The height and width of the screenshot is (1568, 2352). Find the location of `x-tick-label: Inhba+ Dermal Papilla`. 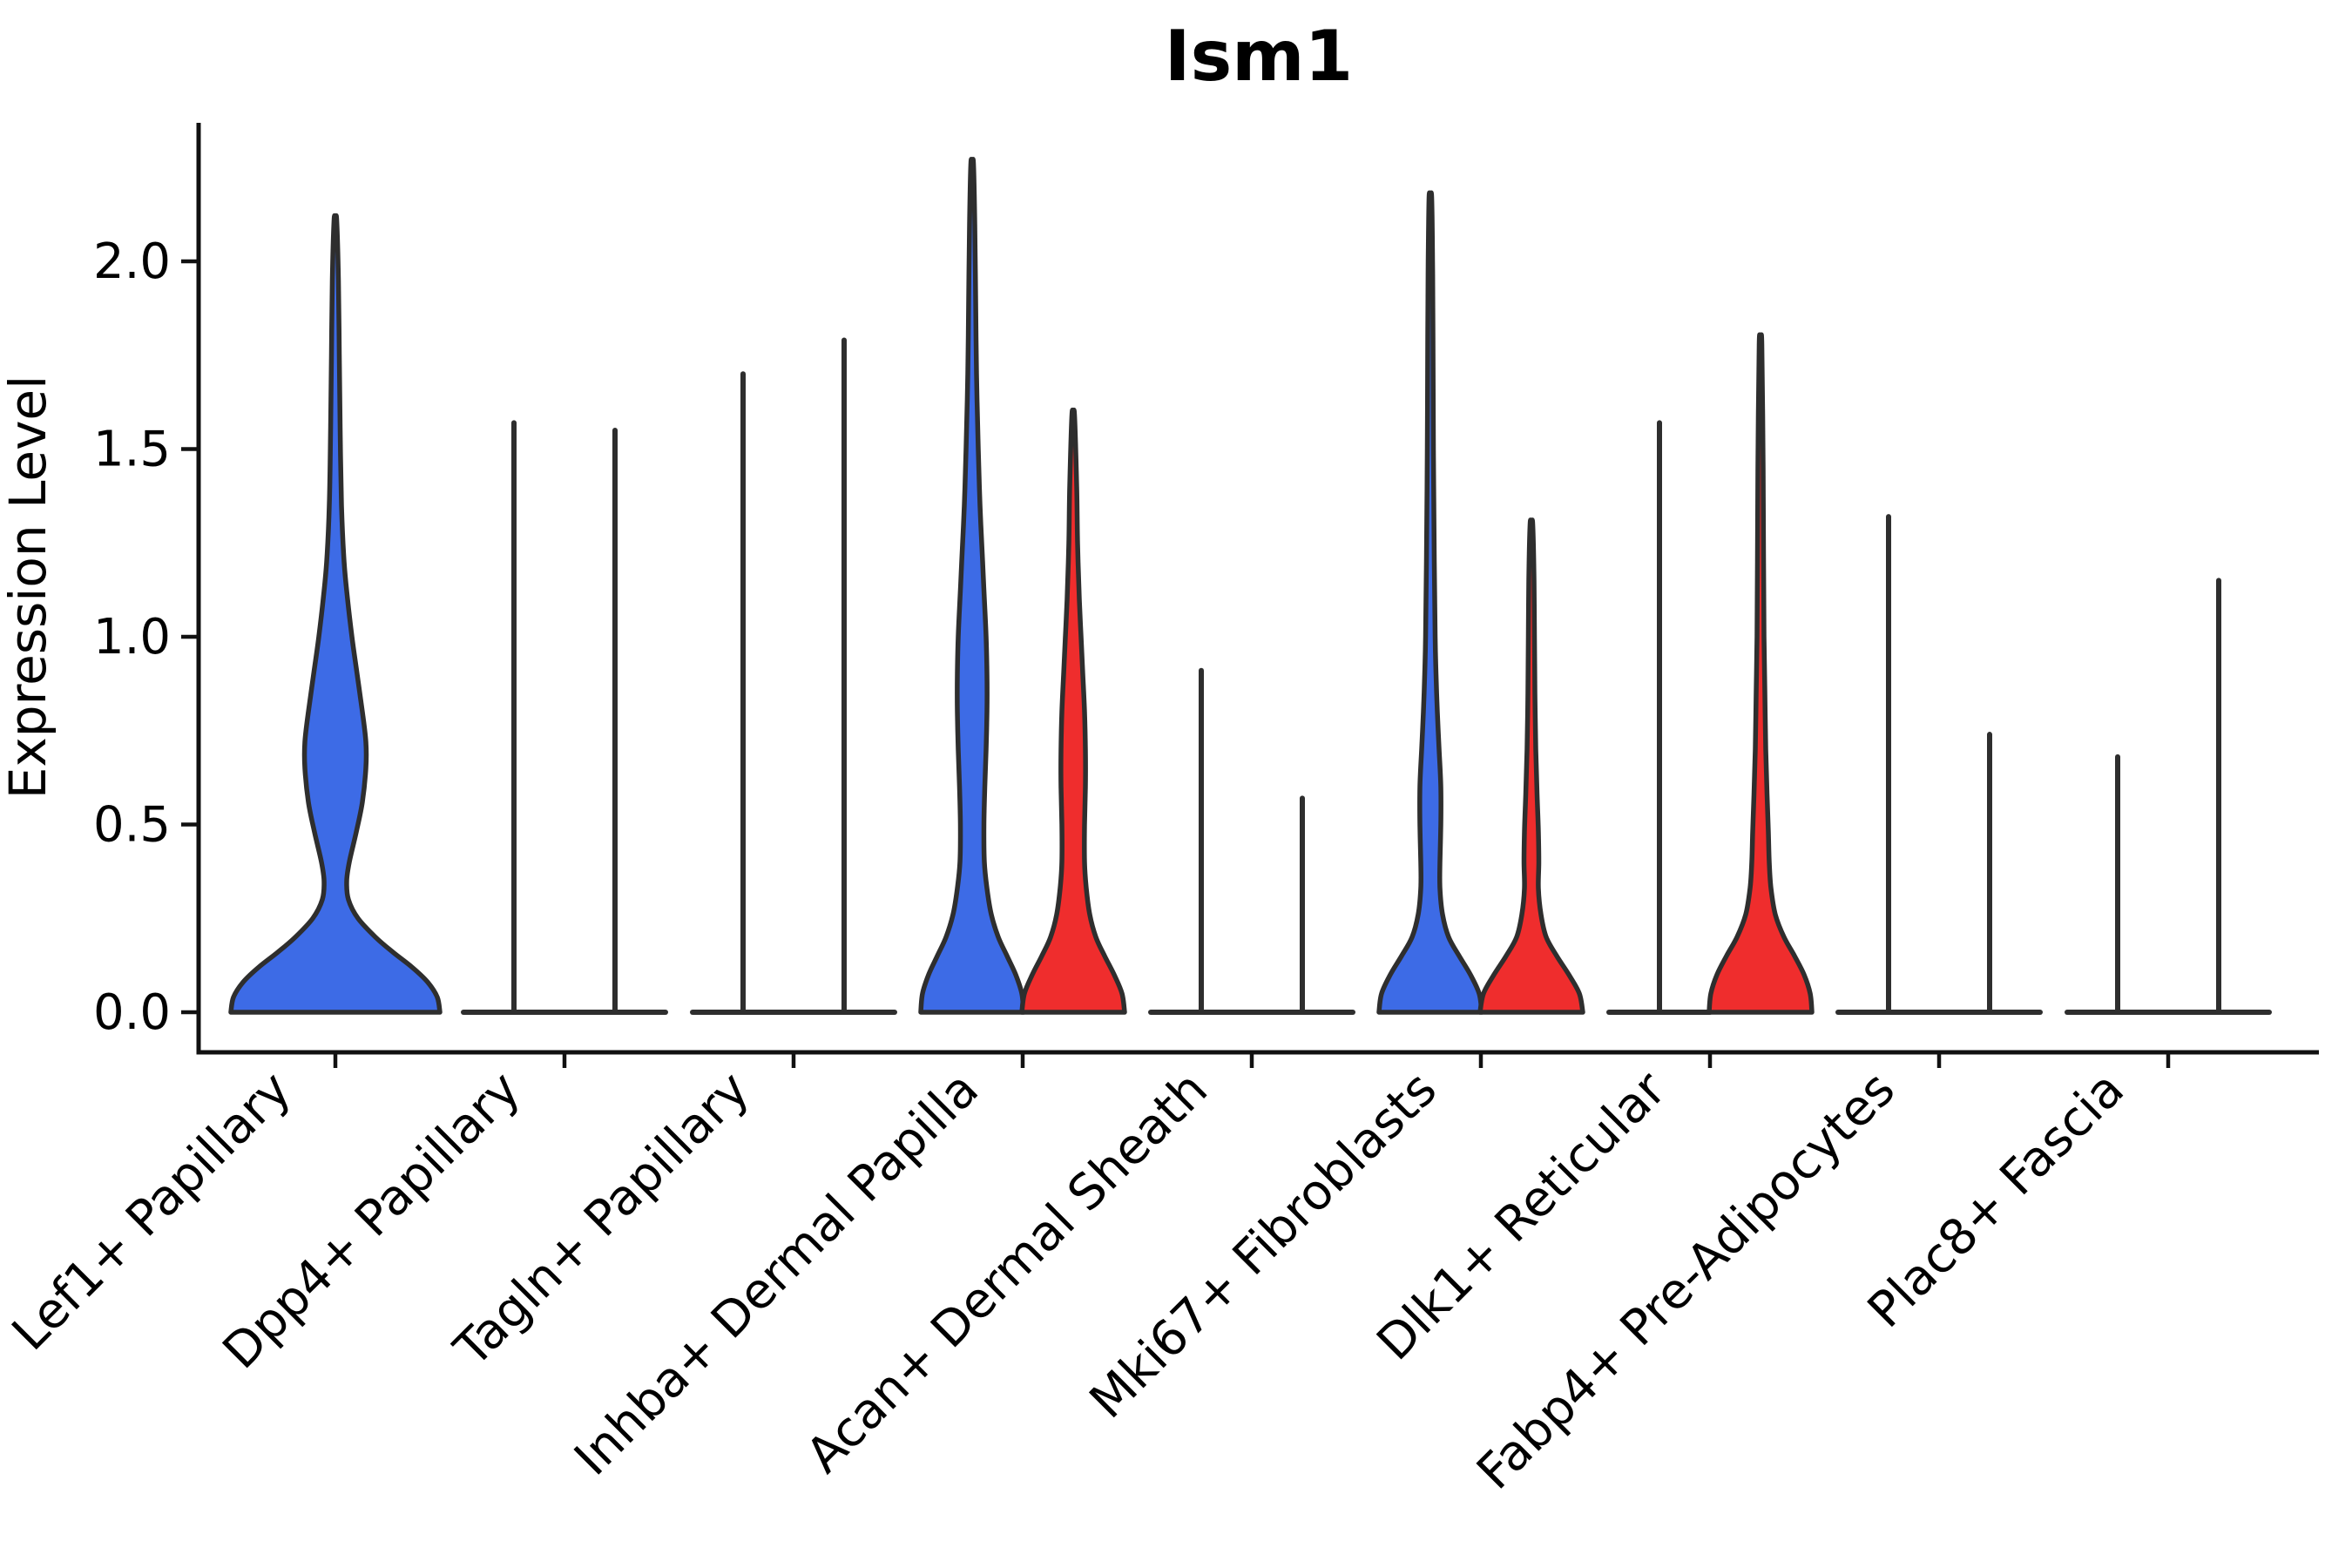

x-tick-label: Inhba+ Dermal Papilla is located at coordinates (777, 1274).